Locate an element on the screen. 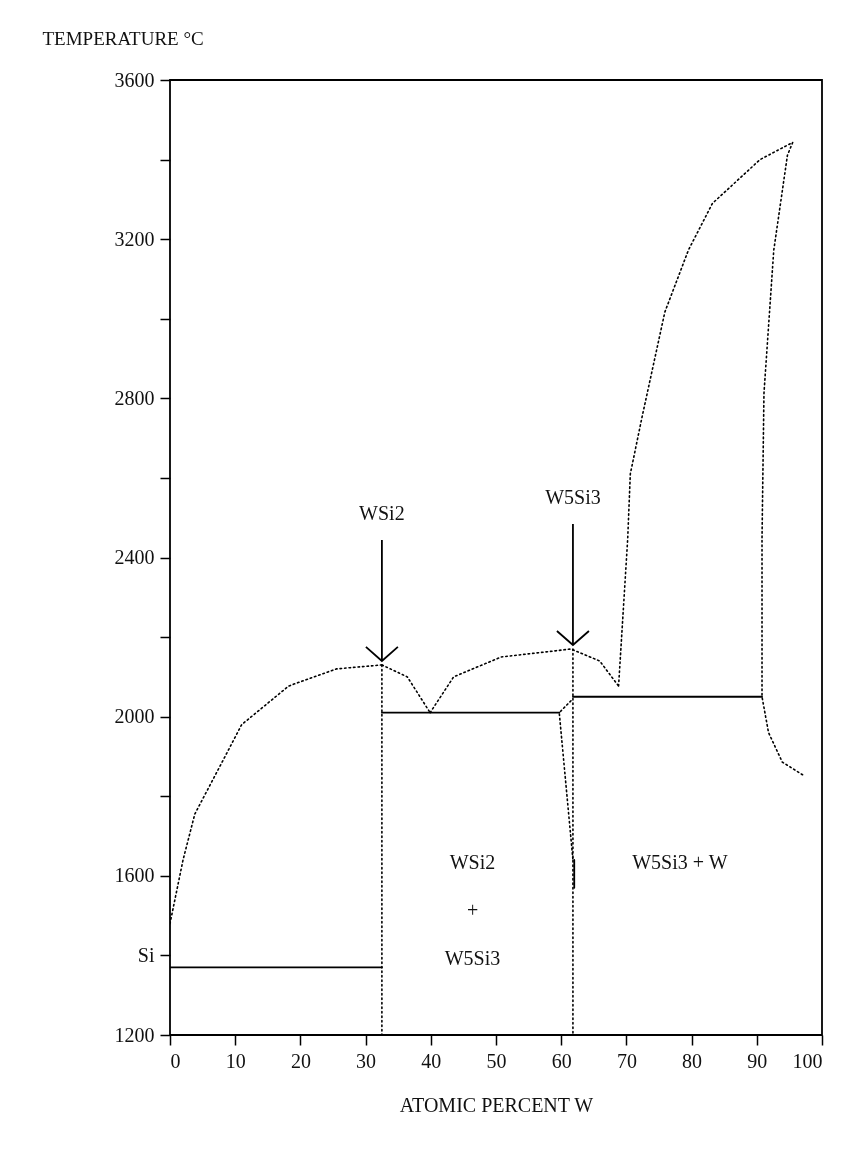  x-tick-label: 0 is located at coordinates (175, 1060).